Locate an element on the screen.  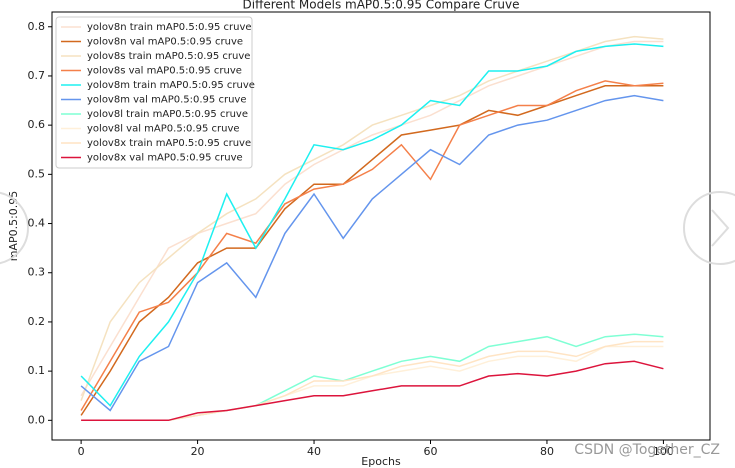
y-tick-label: 0.4 is located at coordinates (37, 223).